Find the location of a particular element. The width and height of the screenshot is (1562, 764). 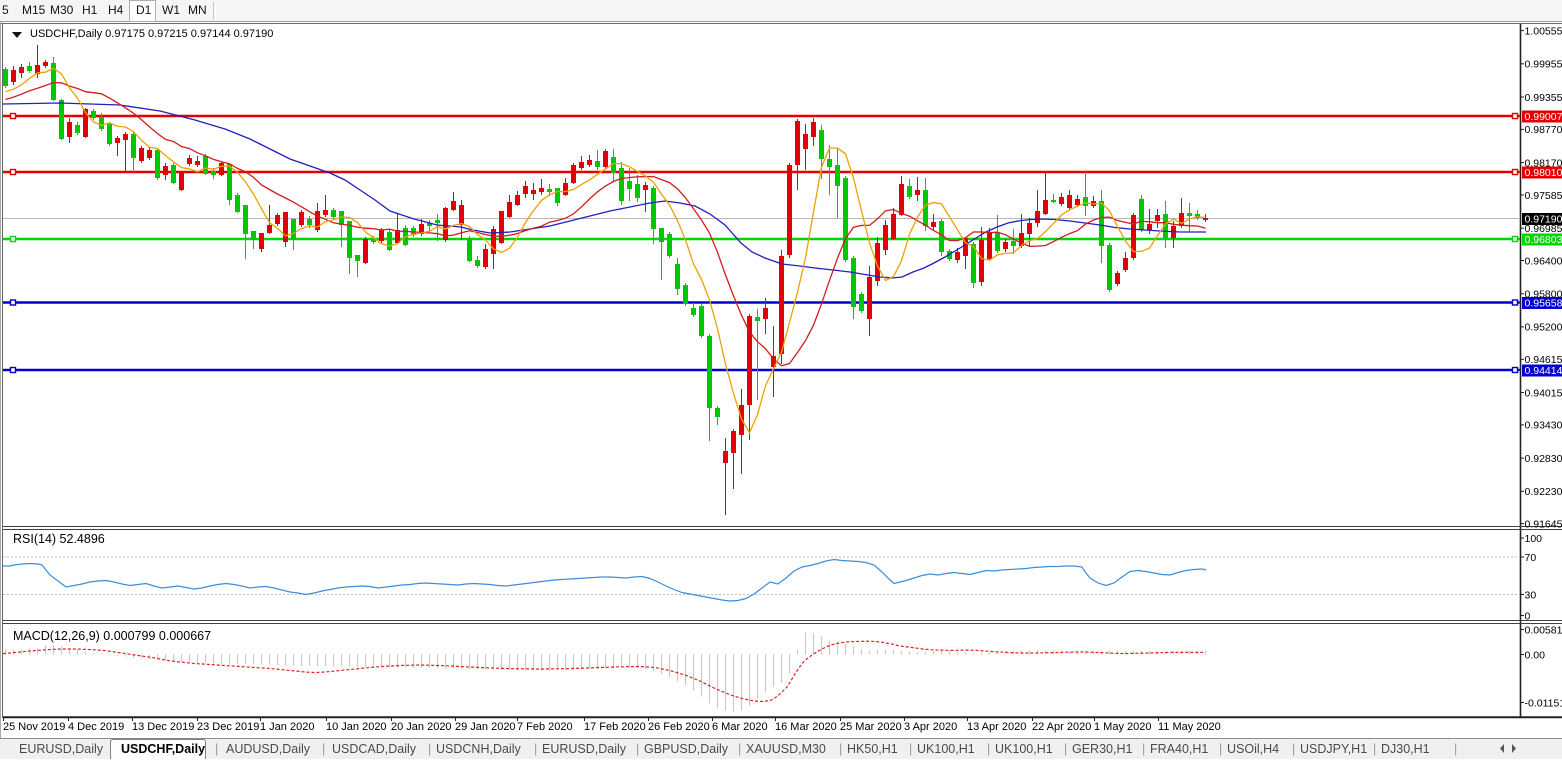

svg-text: 22 Apr 2020 is located at coordinates (1061, 727).